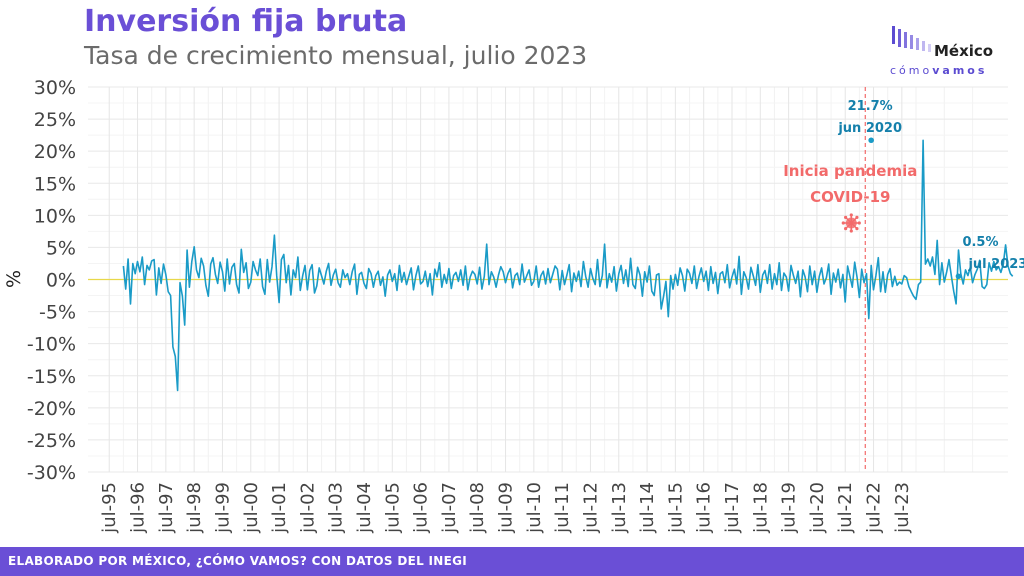 The height and width of the screenshot is (576, 1024). I want to click on logo-tag-light: cómo, so click(911, 70).